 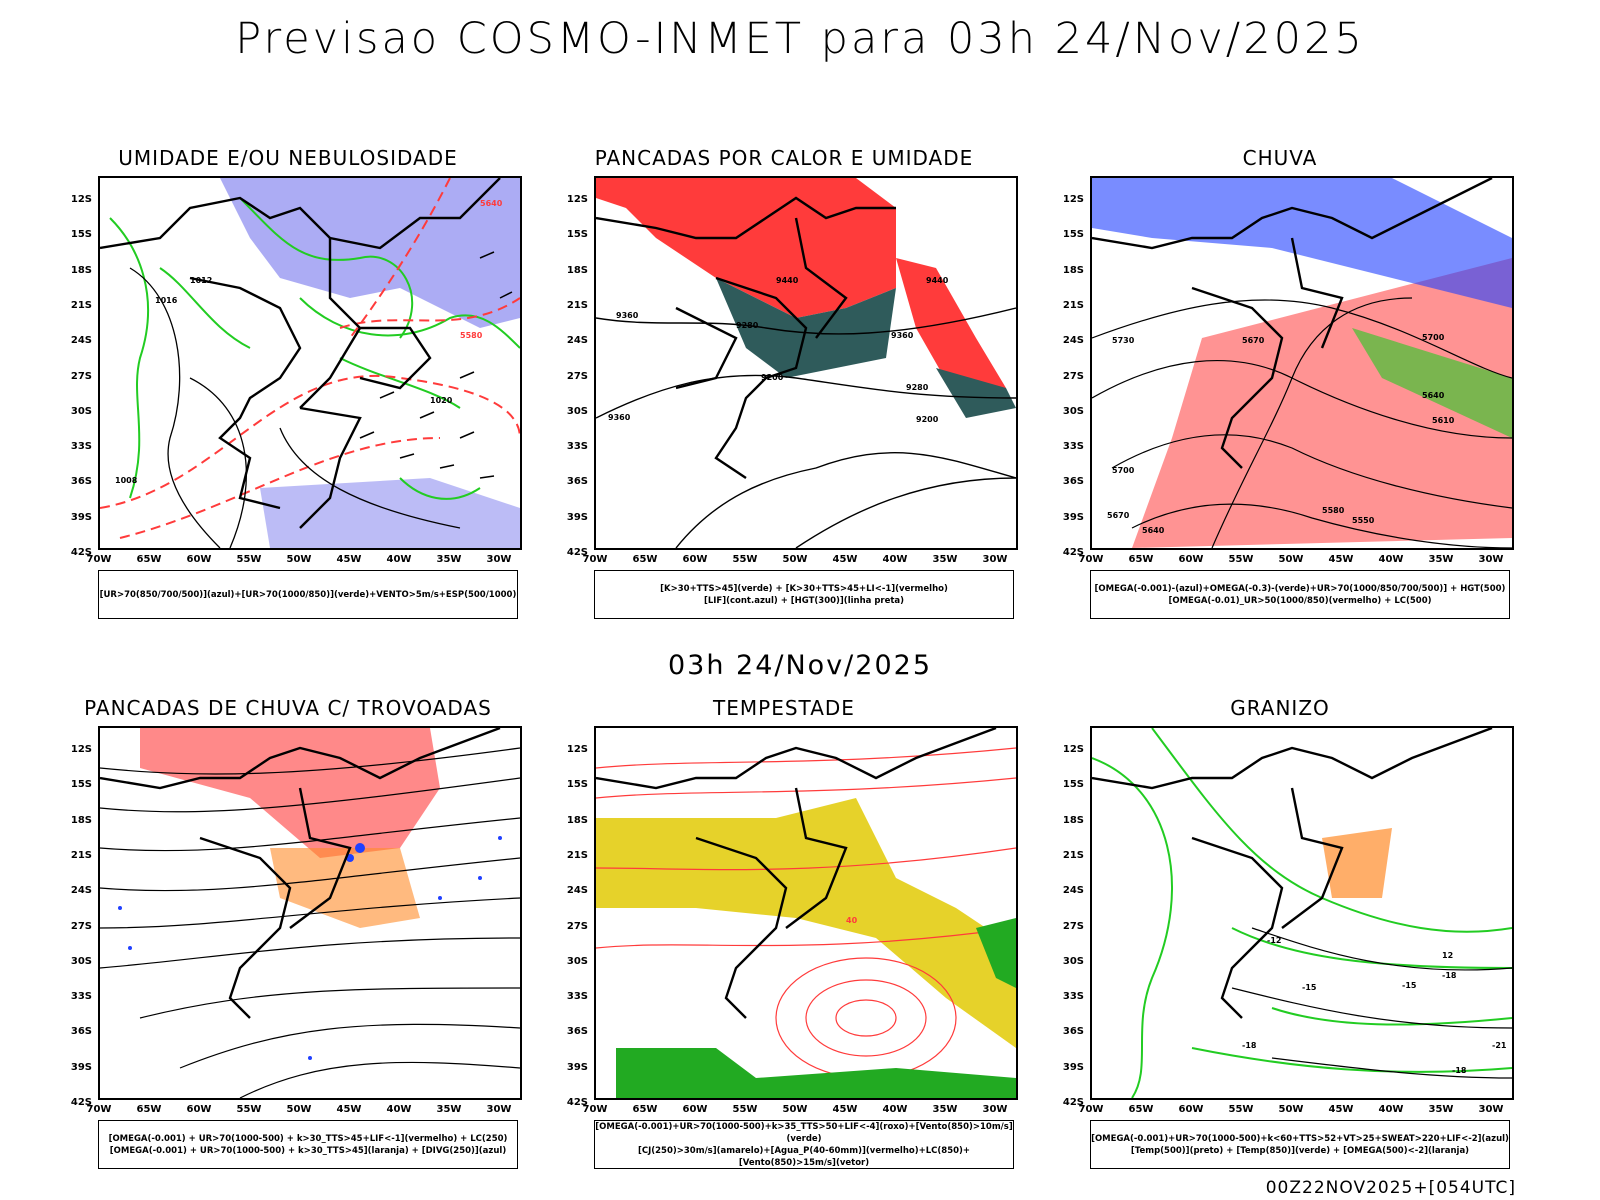 What do you see at coordinates (1073, 1032) in the screenshot?
I see `lat-tick-label: 36S` at bounding box center [1073, 1032].